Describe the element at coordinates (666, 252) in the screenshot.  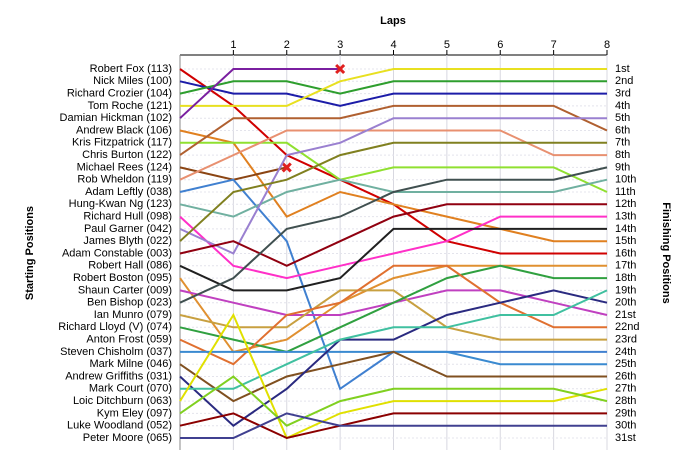
I see `y2-axis-title: Finishing Positions` at that location.